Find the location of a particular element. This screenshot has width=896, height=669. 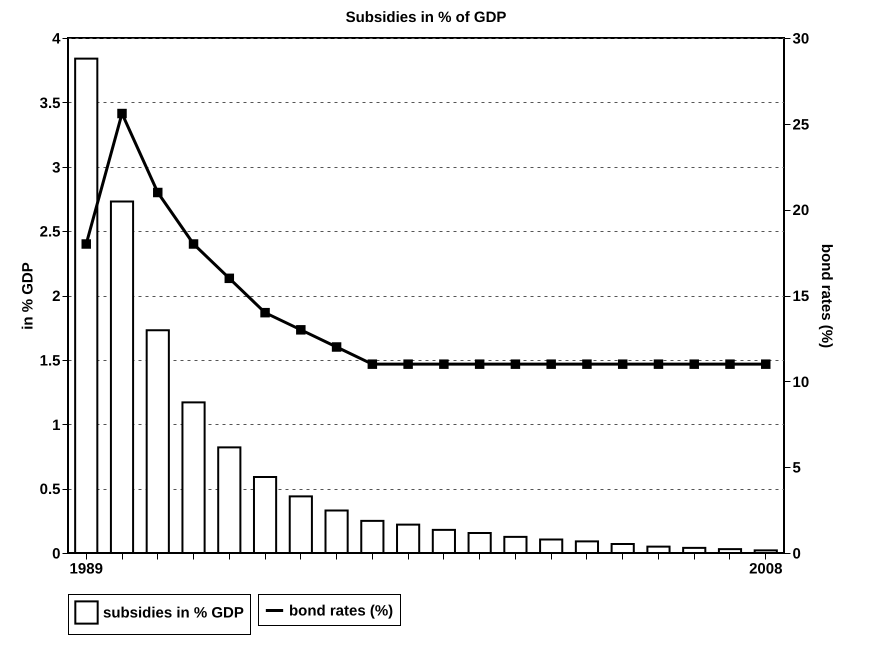

y-tick-label: 2 is located at coordinates (56, 296).